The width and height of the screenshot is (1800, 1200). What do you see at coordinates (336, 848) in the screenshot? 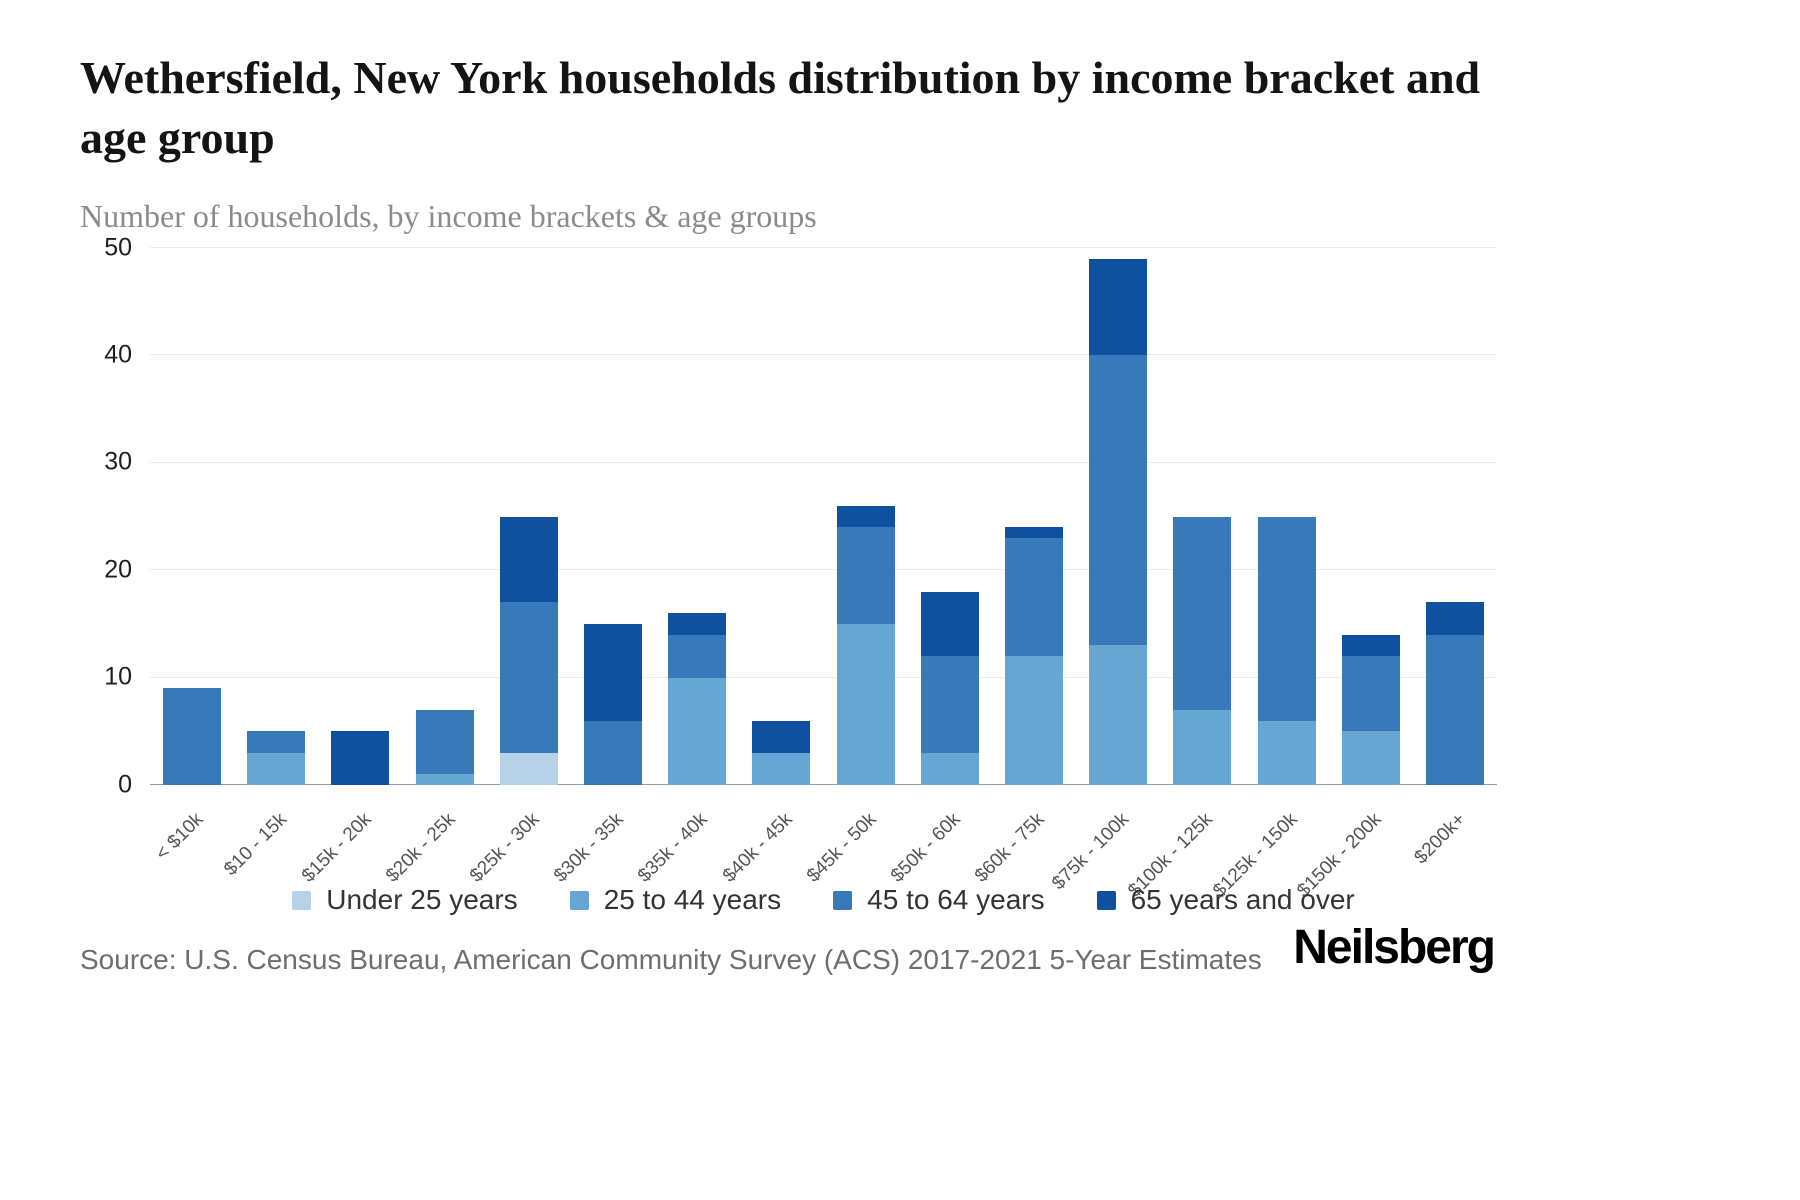
I see `x-tick-label: $15k - 20k` at bounding box center [336, 848].